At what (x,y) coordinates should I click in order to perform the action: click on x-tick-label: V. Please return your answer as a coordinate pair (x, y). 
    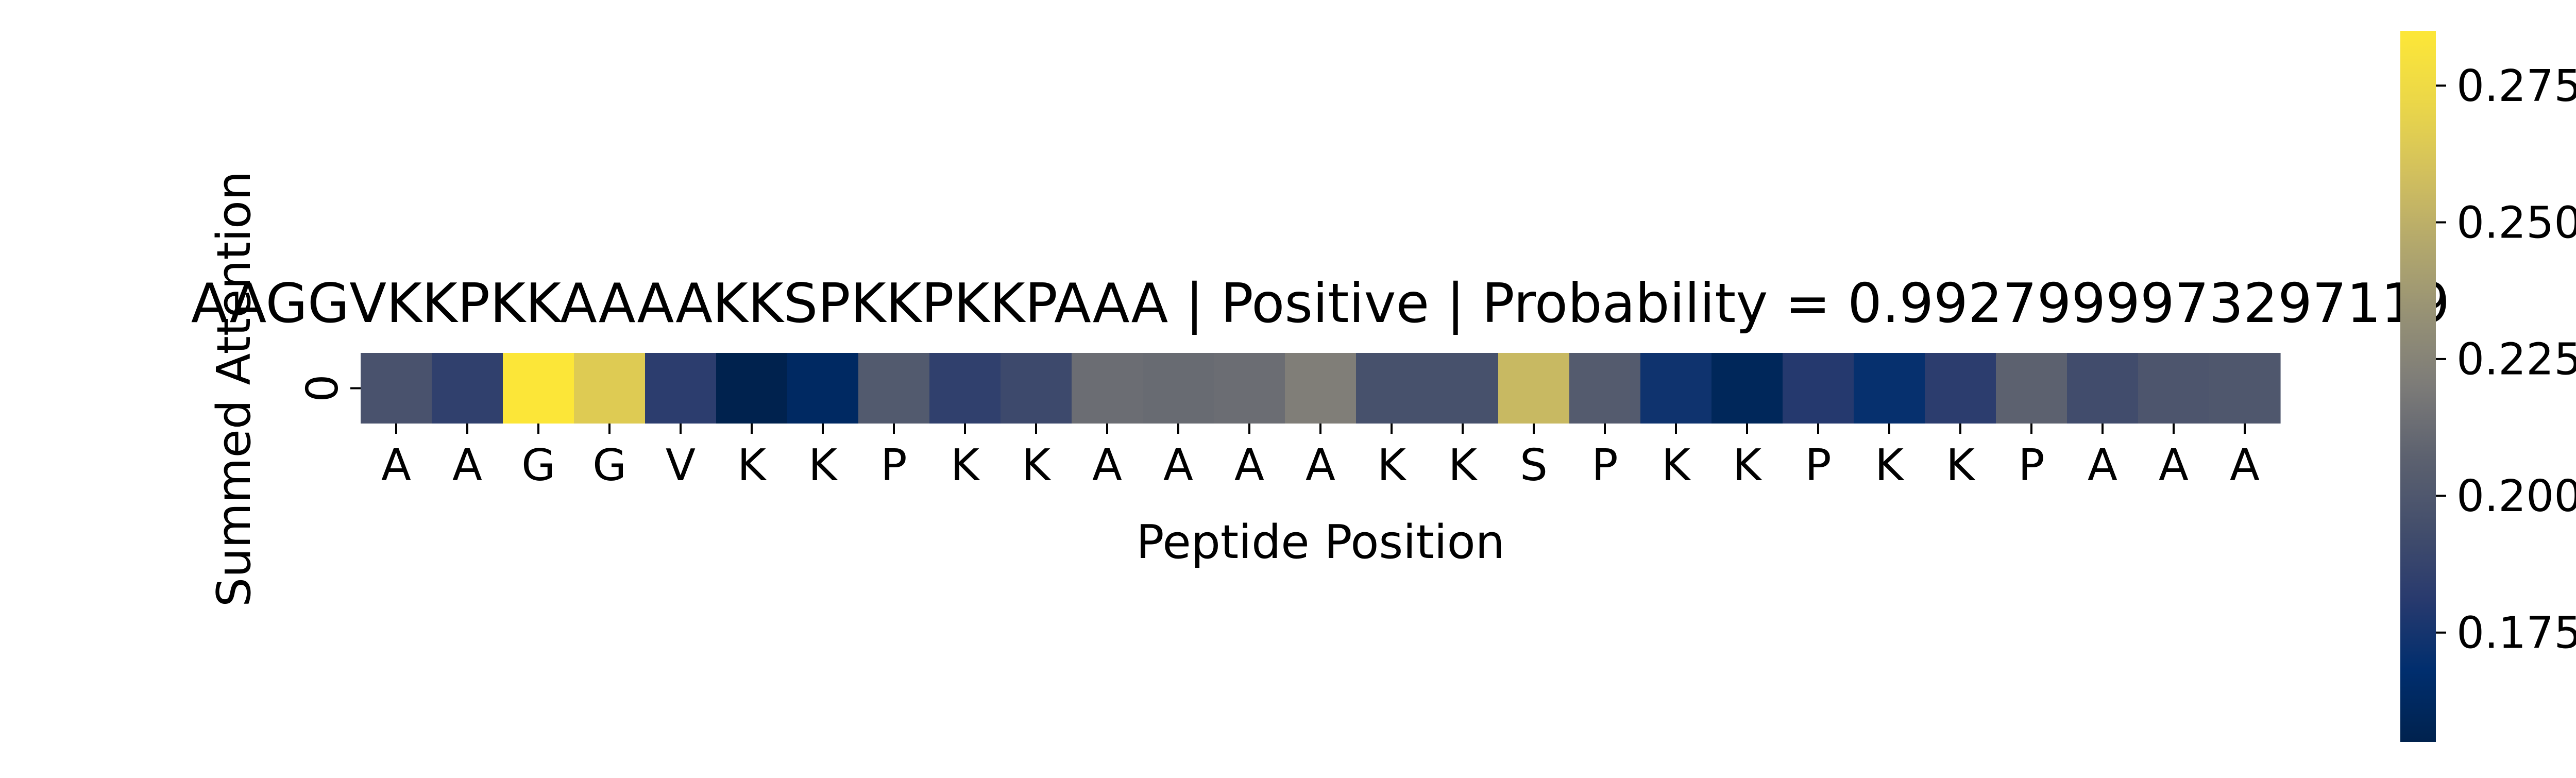
    Looking at the image, I should click on (681, 466).